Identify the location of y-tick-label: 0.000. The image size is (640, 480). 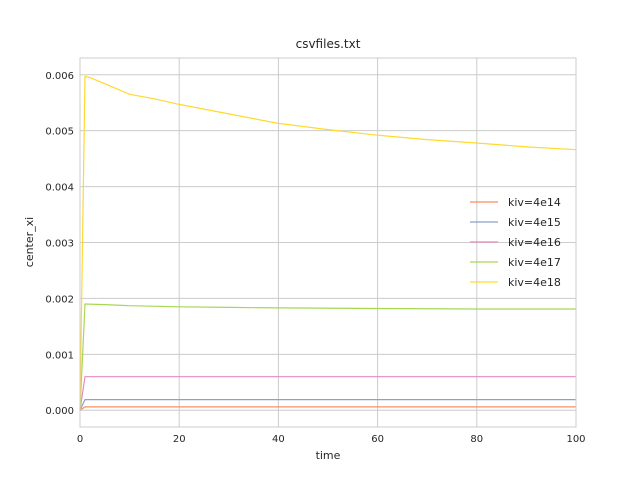
(59, 411).